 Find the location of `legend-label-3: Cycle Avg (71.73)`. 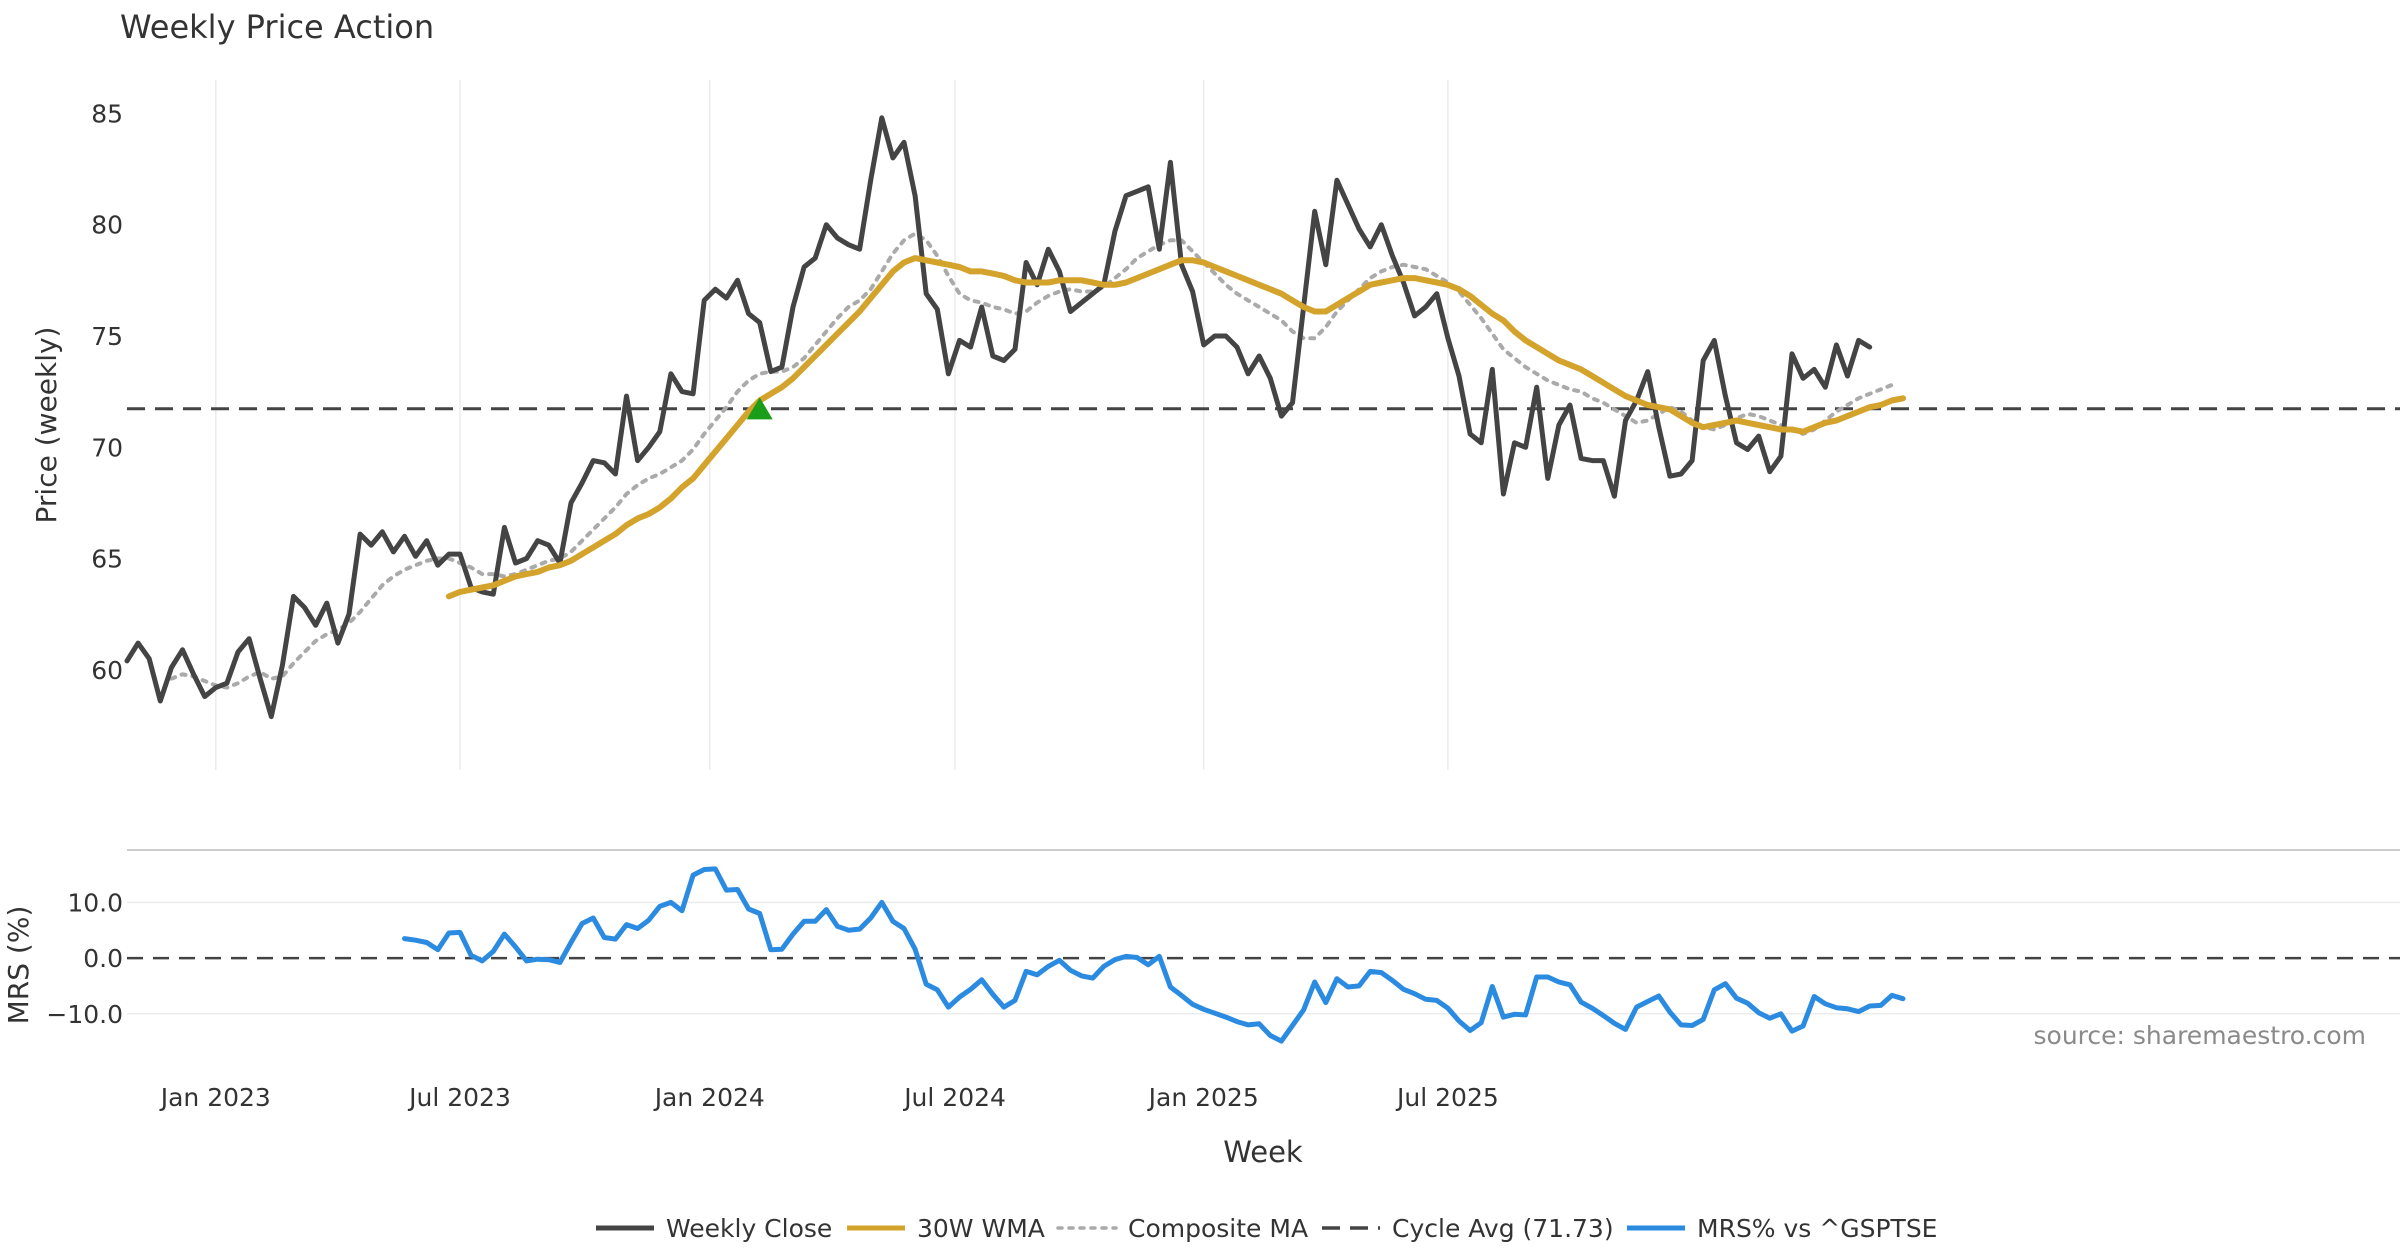

legend-label-3: Cycle Avg (71.73) is located at coordinates (1503, 1228).